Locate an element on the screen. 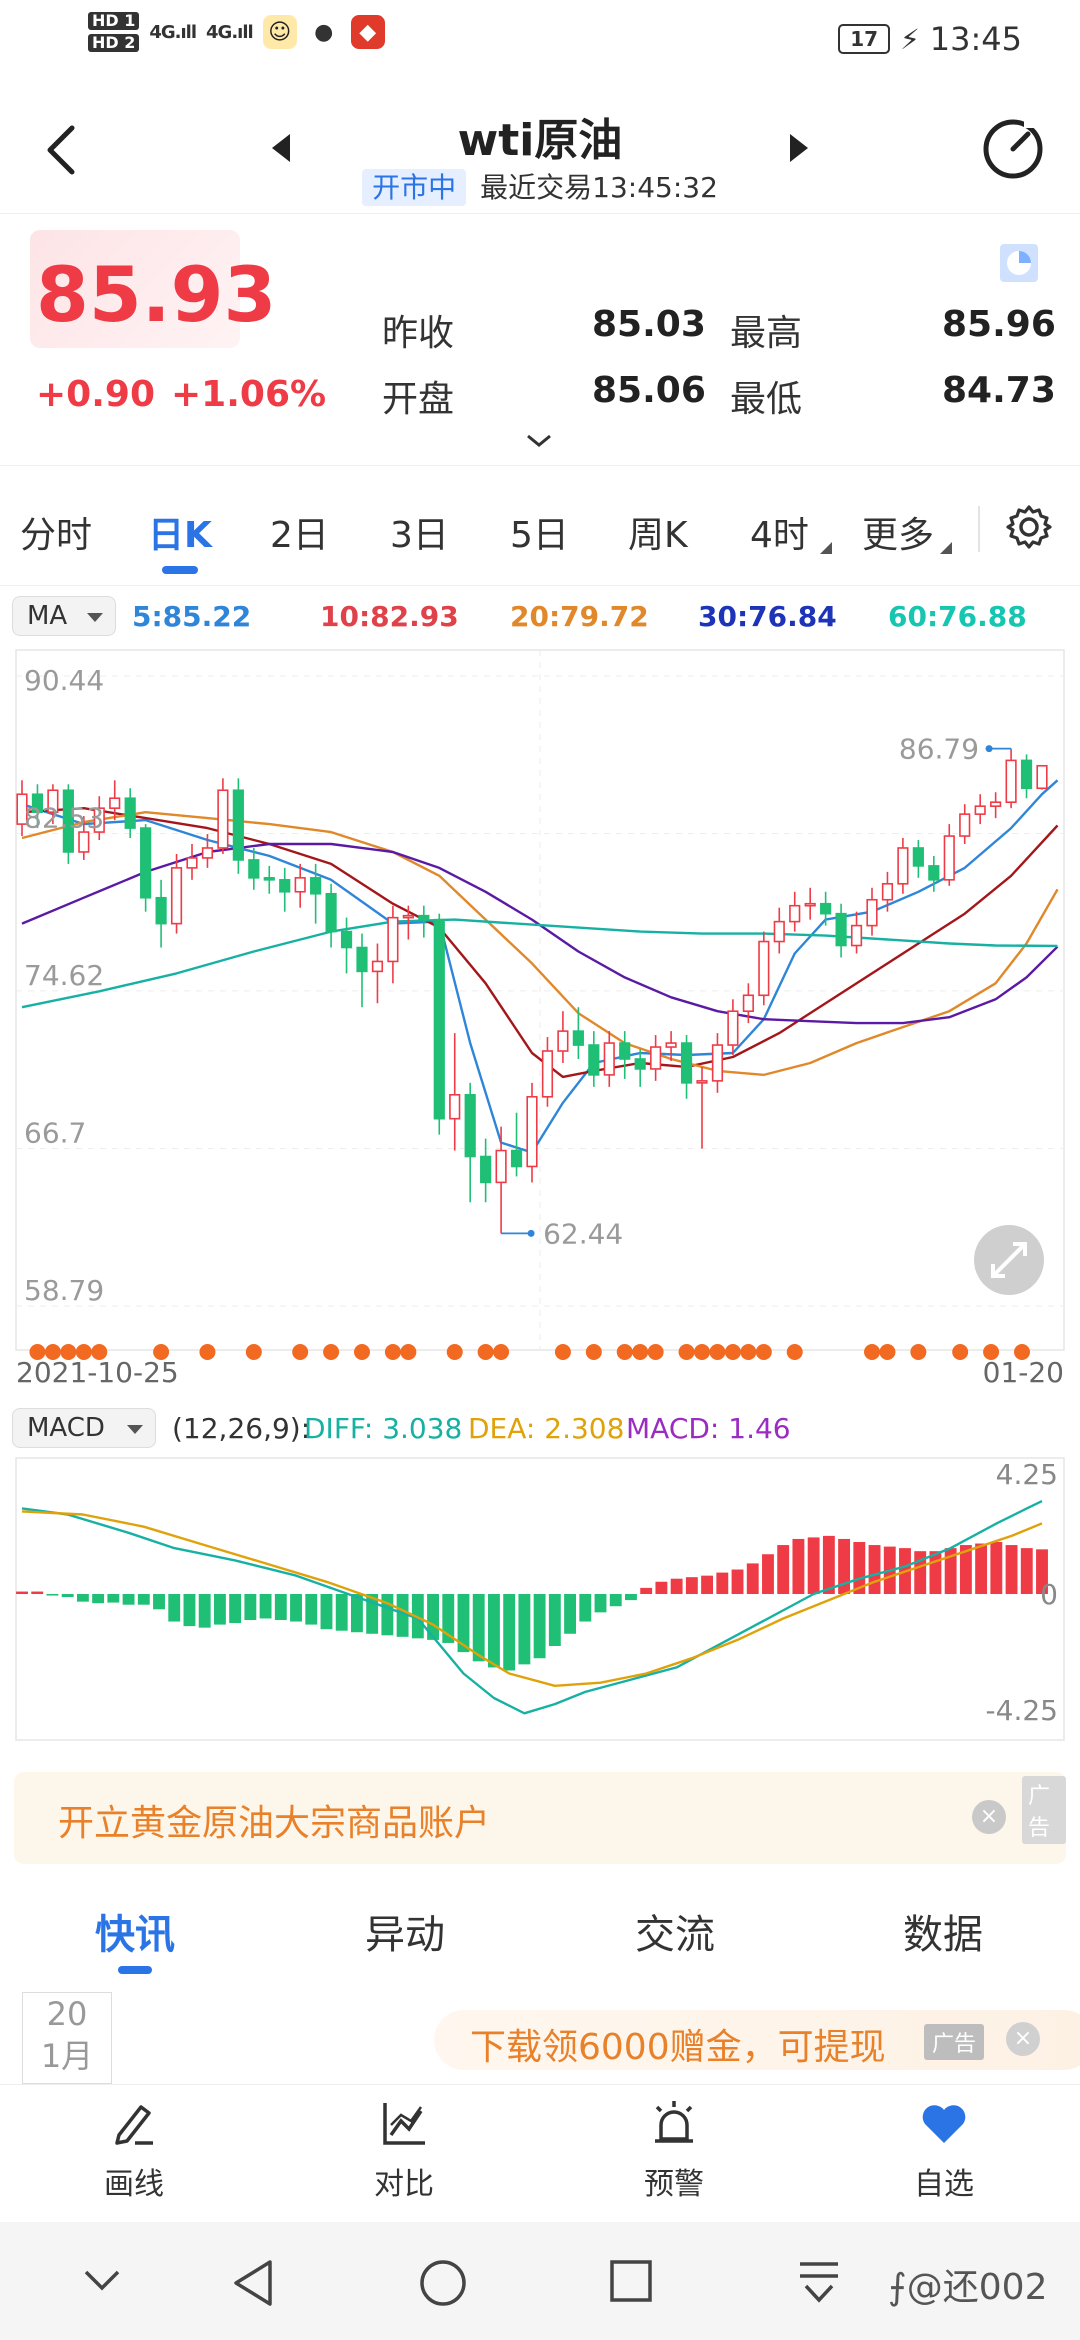 Image resolution: width=1080 pixels, height=2340 pixels. macd-chart: 4.25 0 -4.25 is located at coordinates (540, 1599).